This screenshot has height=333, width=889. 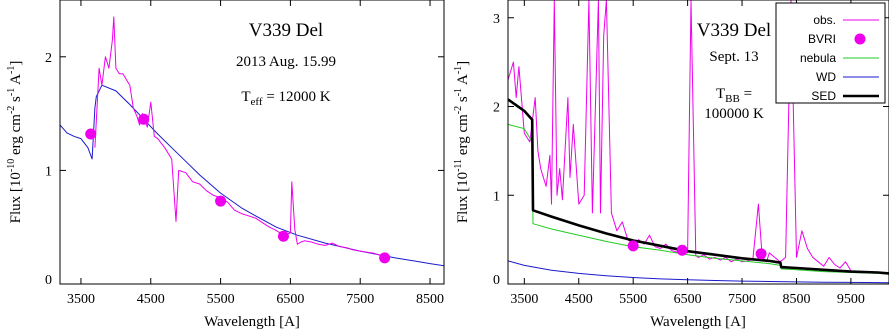 What do you see at coordinates (579, 299) in the screenshot?
I see `right-x-tick-label: 4500` at bounding box center [579, 299].